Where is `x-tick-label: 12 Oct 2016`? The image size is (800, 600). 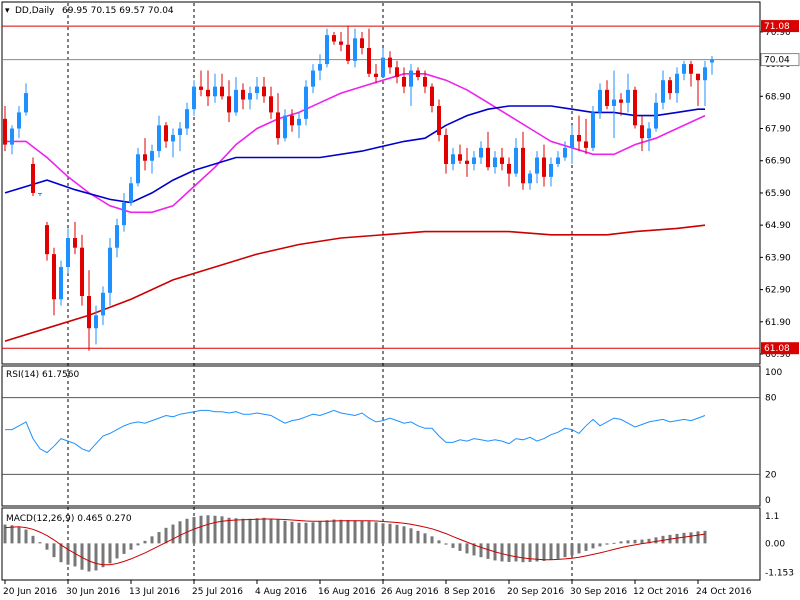
x-tick-label: 12 Oct 2016 is located at coordinates (661, 592).